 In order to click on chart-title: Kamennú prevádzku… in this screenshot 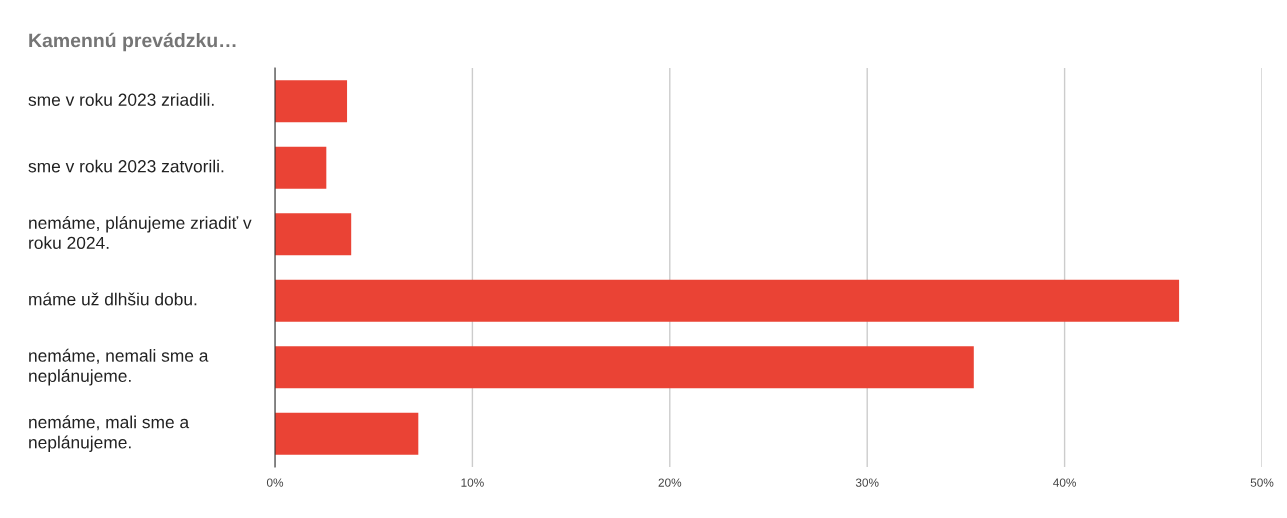, I will do `click(132, 42)`.